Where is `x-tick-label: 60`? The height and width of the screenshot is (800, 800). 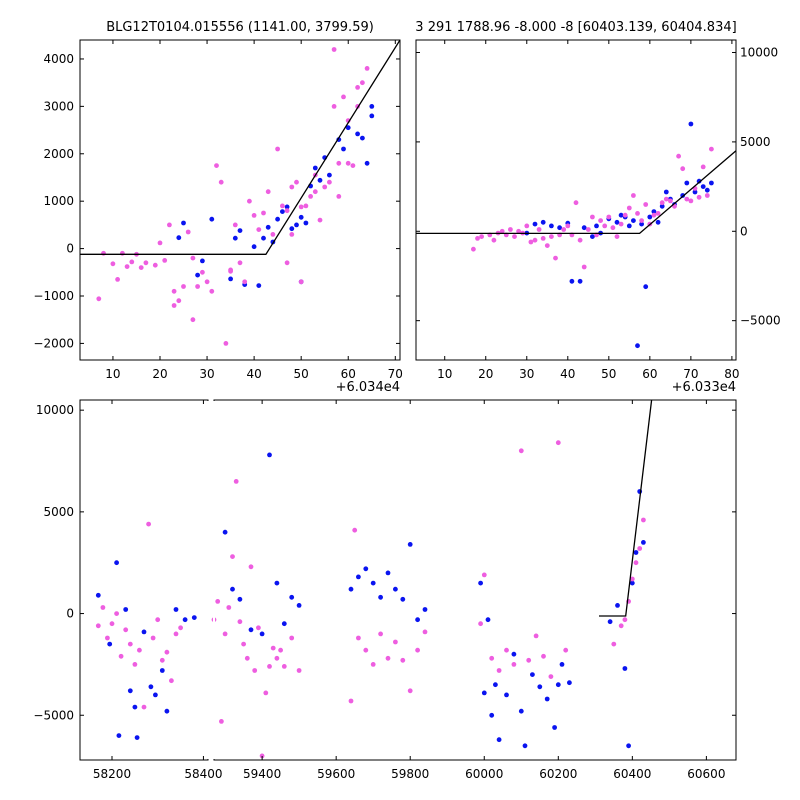 x-tick-label: 60 is located at coordinates (649, 374).